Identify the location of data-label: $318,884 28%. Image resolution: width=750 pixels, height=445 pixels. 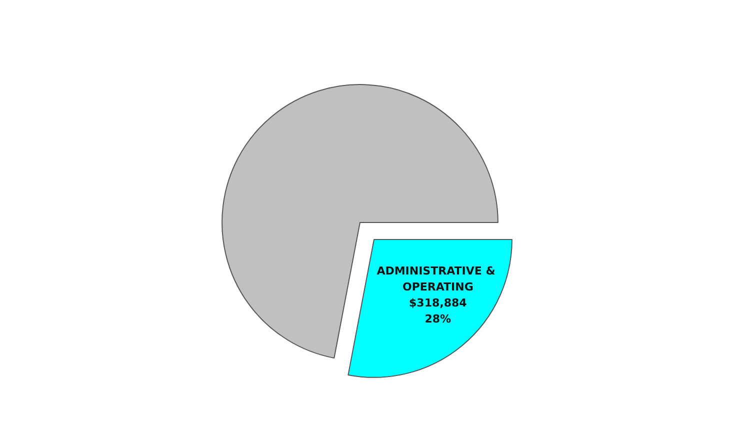
(438, 311).